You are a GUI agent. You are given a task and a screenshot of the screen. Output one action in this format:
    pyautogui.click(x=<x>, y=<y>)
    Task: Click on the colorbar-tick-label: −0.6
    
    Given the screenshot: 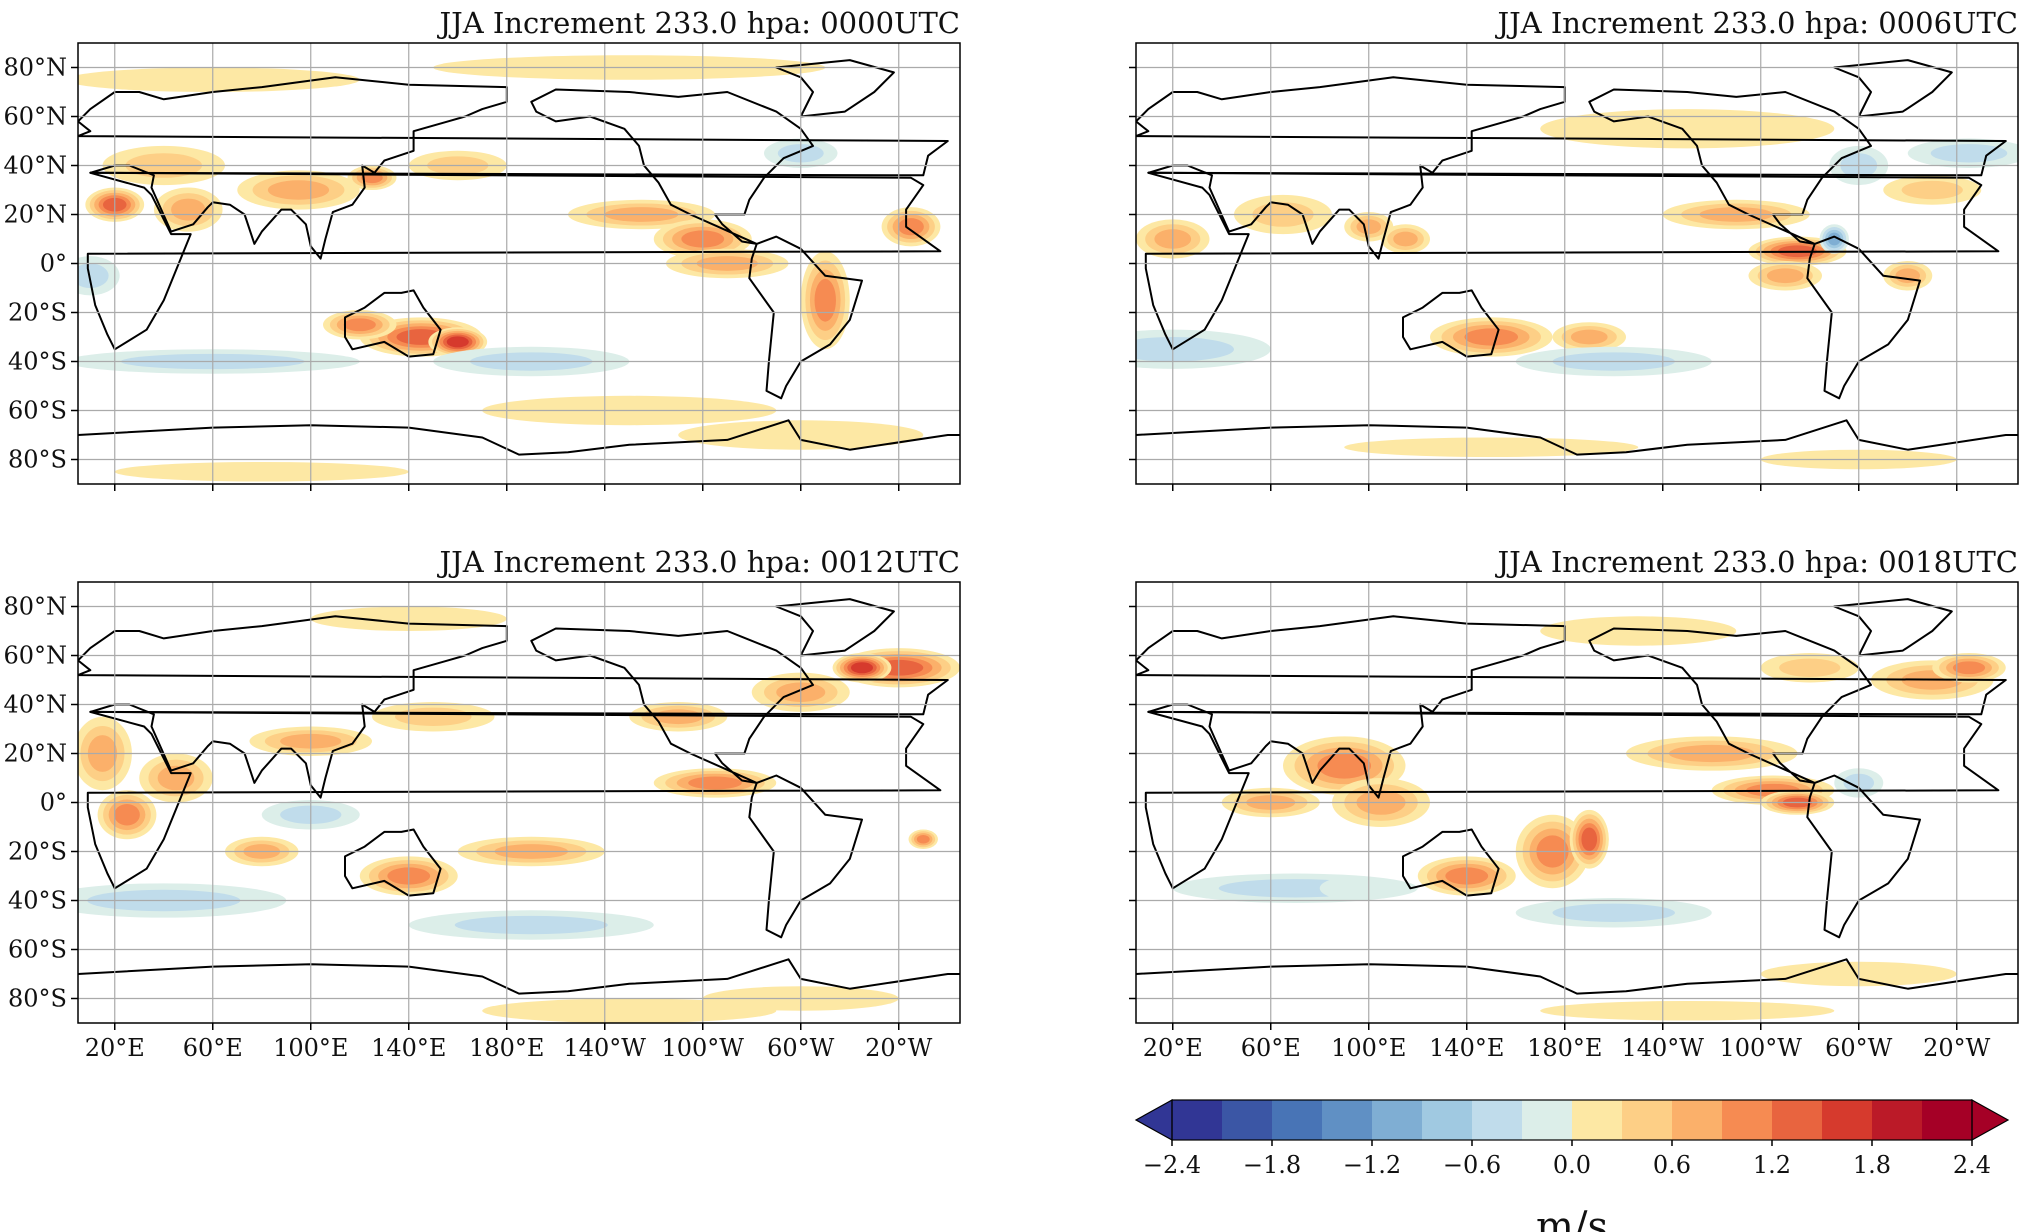 What is the action you would take?
    pyautogui.click(x=1472, y=1165)
    